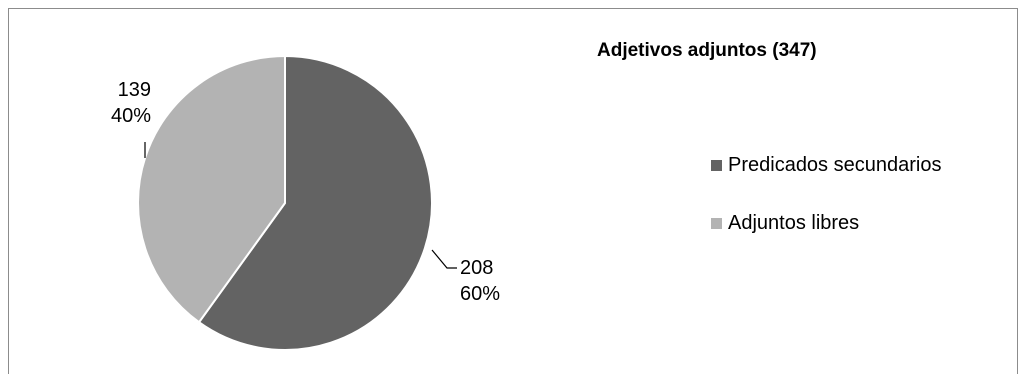 Image resolution: width=1026 pixels, height=374 pixels. Describe the element at coordinates (134, 90) in the screenshot. I see `data-label-value-1: 139` at that location.